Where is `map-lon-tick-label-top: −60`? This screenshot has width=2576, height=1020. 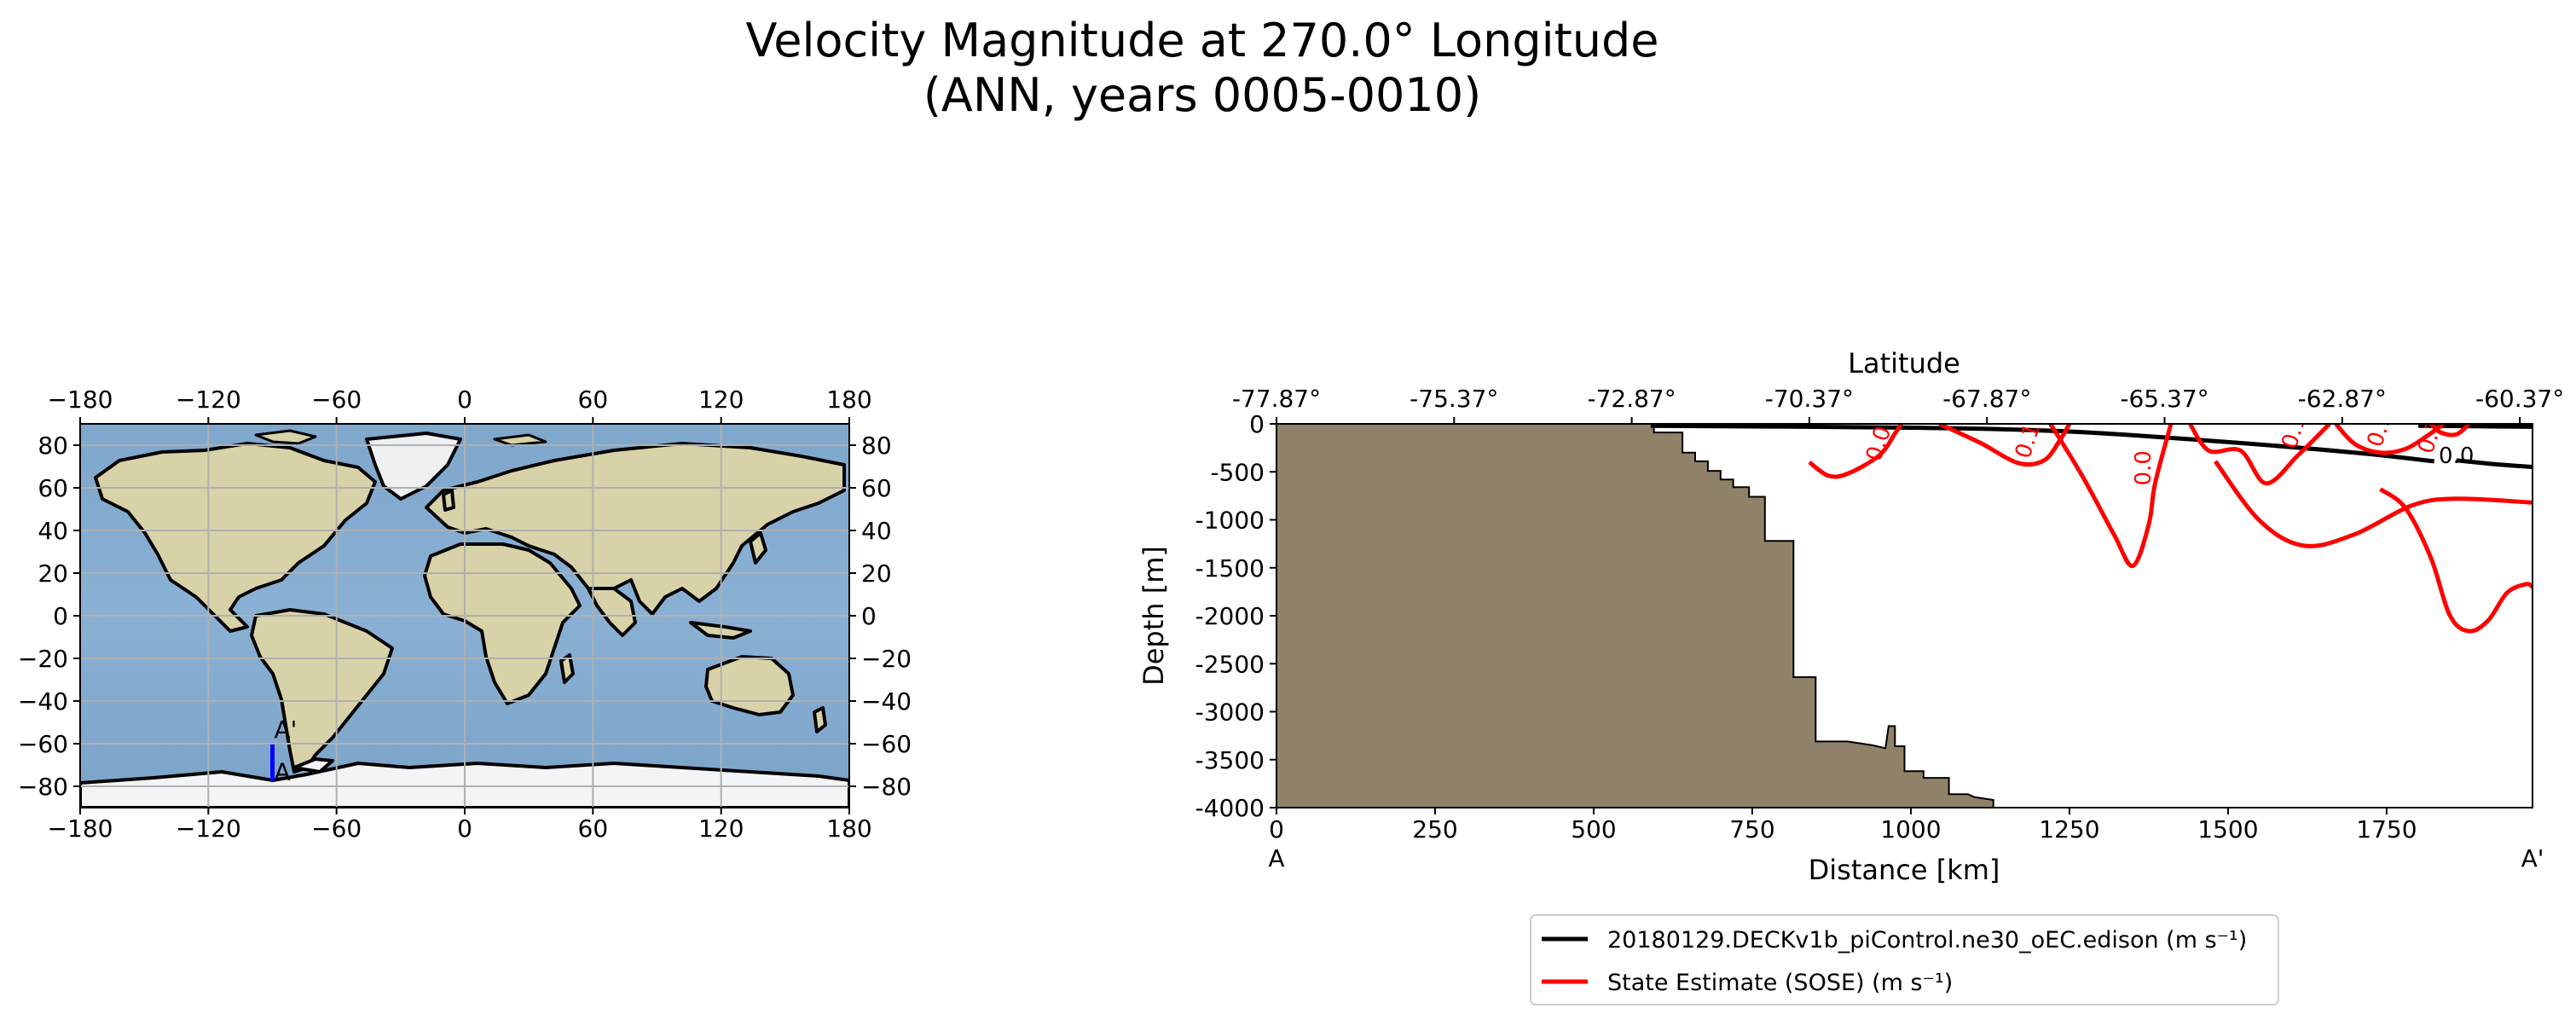
map-lon-tick-label-top: −60 is located at coordinates (336, 399).